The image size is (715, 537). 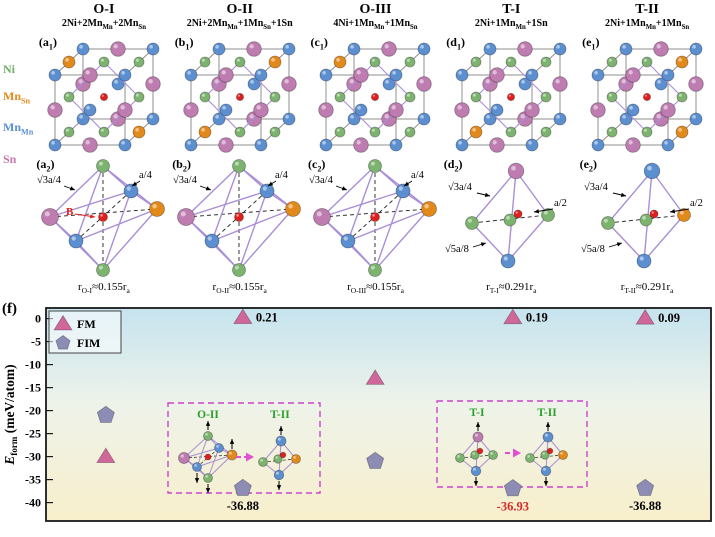 What do you see at coordinates (375, 24) in the screenshot?
I see `column-formula: 4Ni+1MnMn+1MnSn` at bounding box center [375, 24].